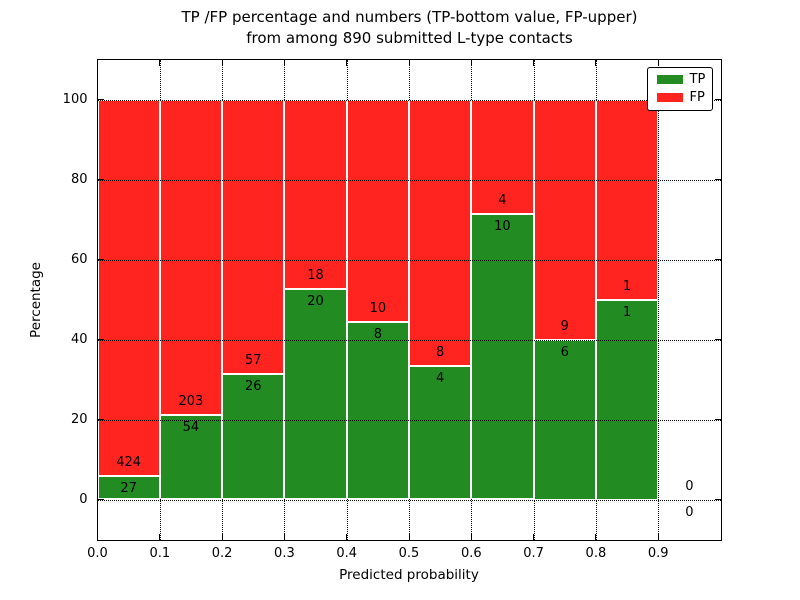 This screenshot has height=600, width=800. I want to click on fp-count-label: 1, so click(627, 286).